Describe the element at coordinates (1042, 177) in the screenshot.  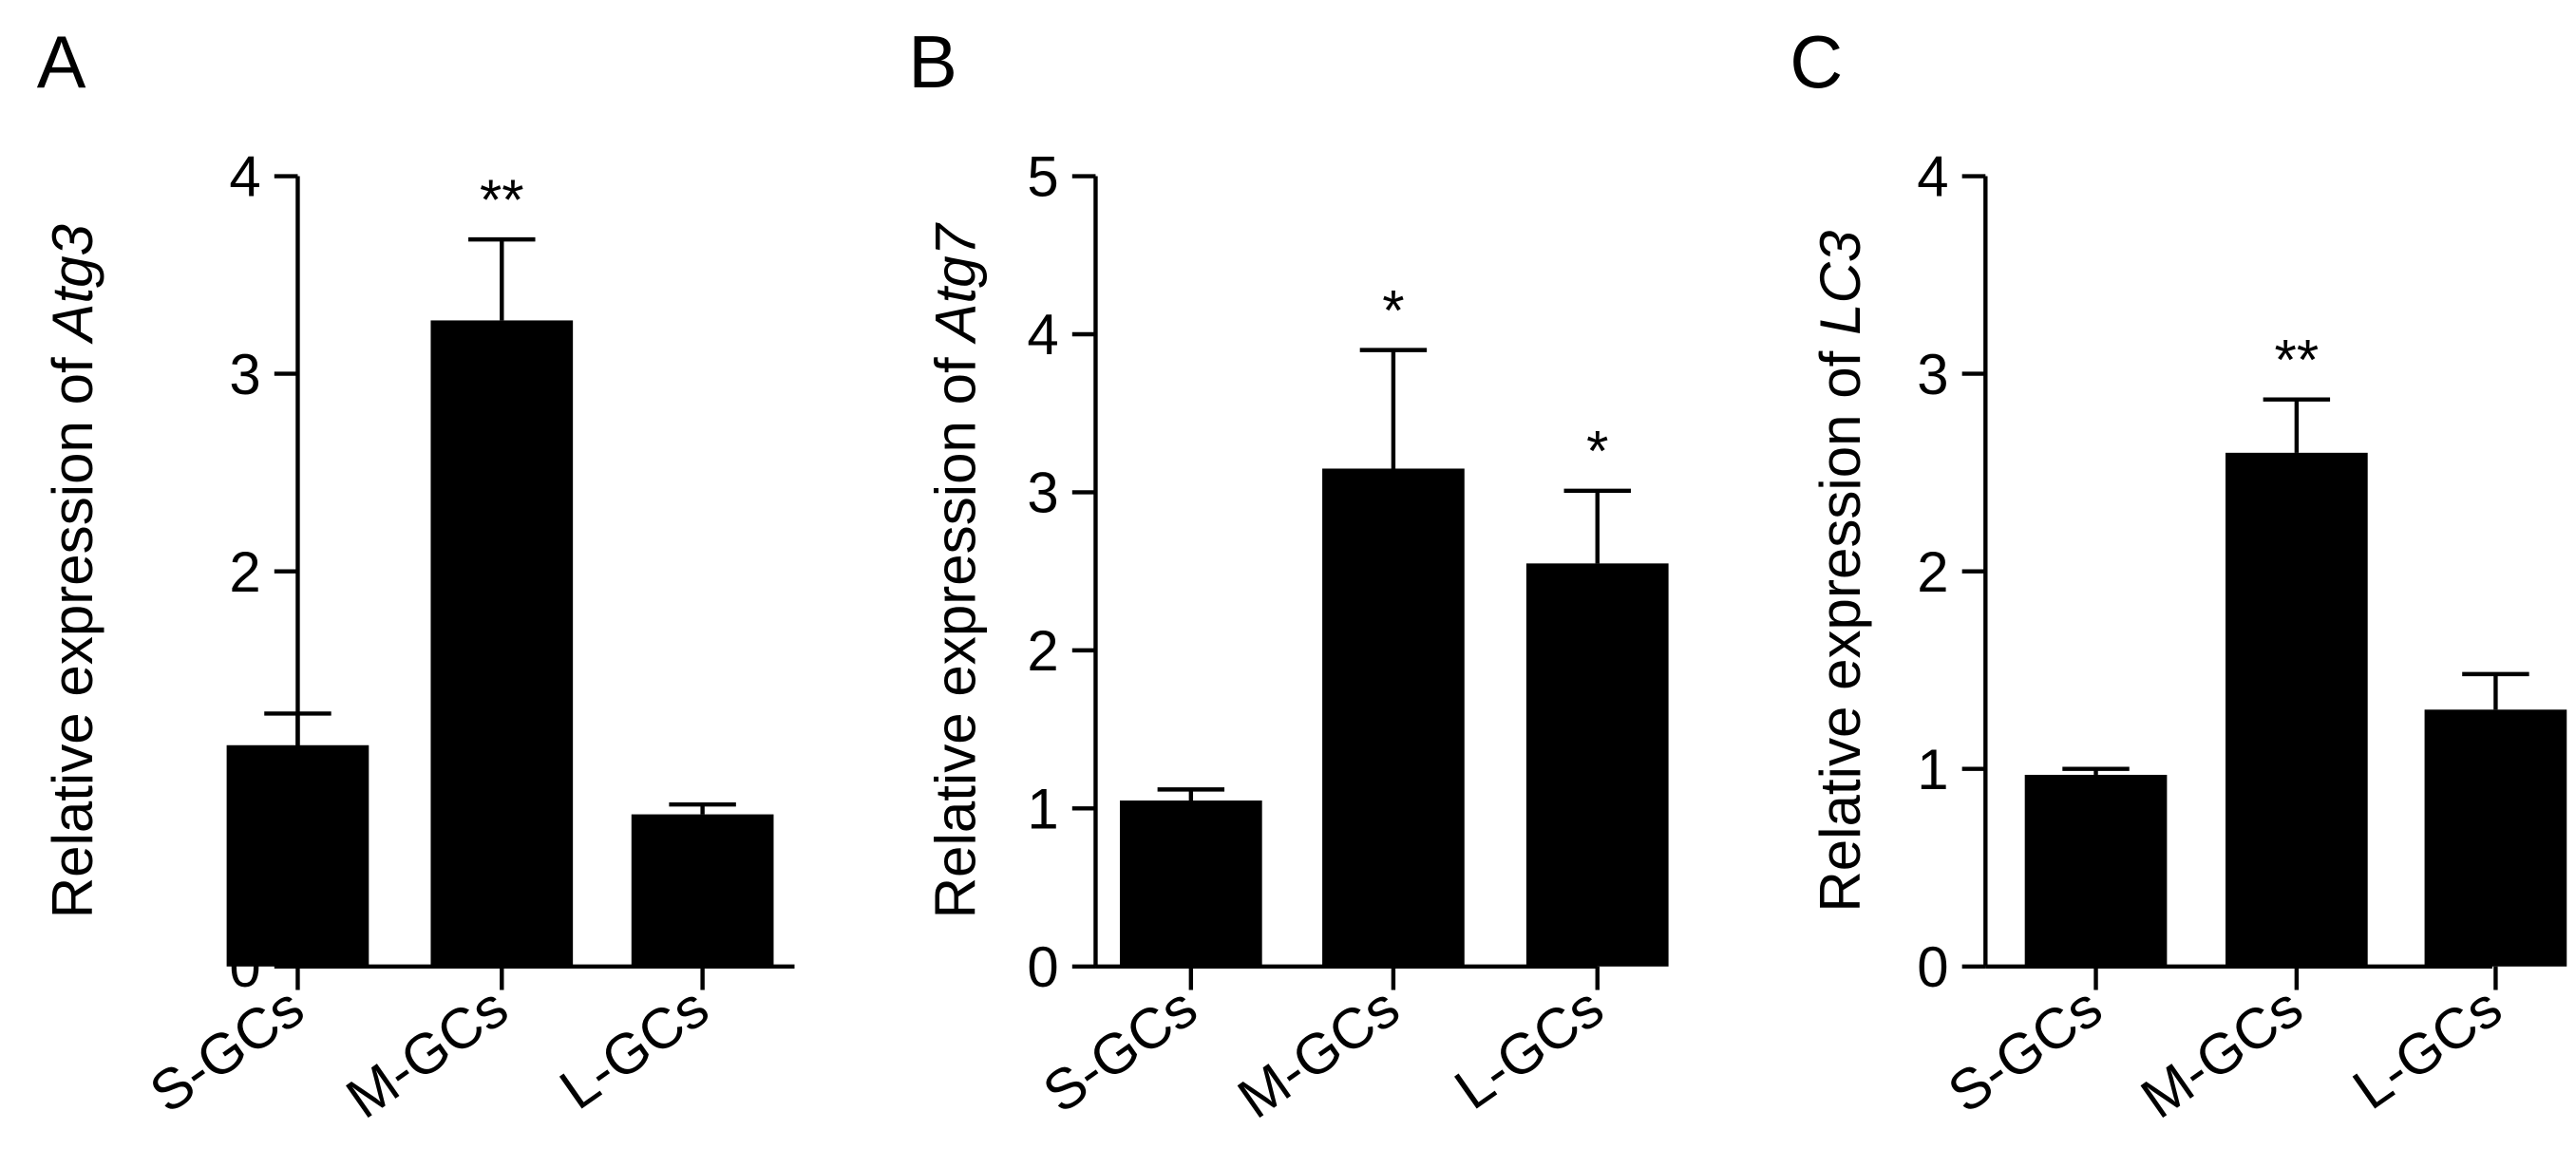
I see `y-tick-label: 5` at that location.